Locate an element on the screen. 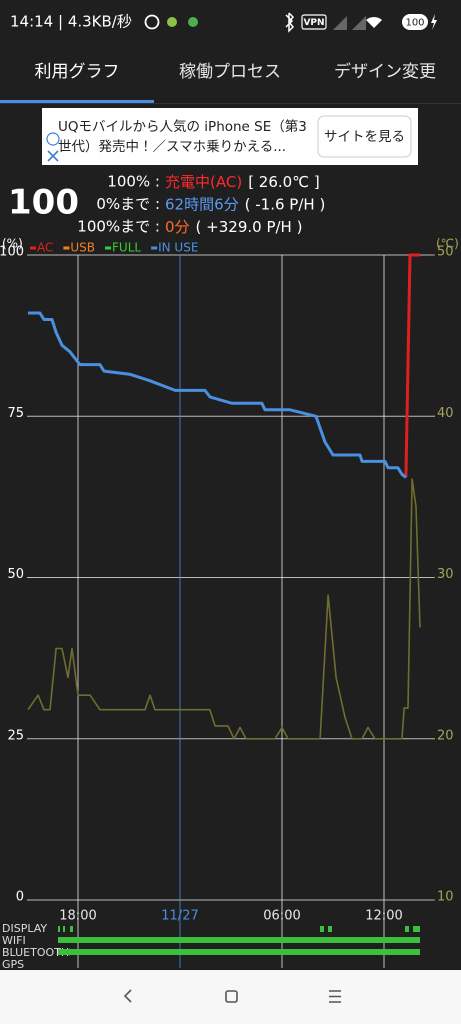 Image resolution: width=461 pixels, height=1024 pixels. y2-tick-label: 20 is located at coordinates (445, 735).